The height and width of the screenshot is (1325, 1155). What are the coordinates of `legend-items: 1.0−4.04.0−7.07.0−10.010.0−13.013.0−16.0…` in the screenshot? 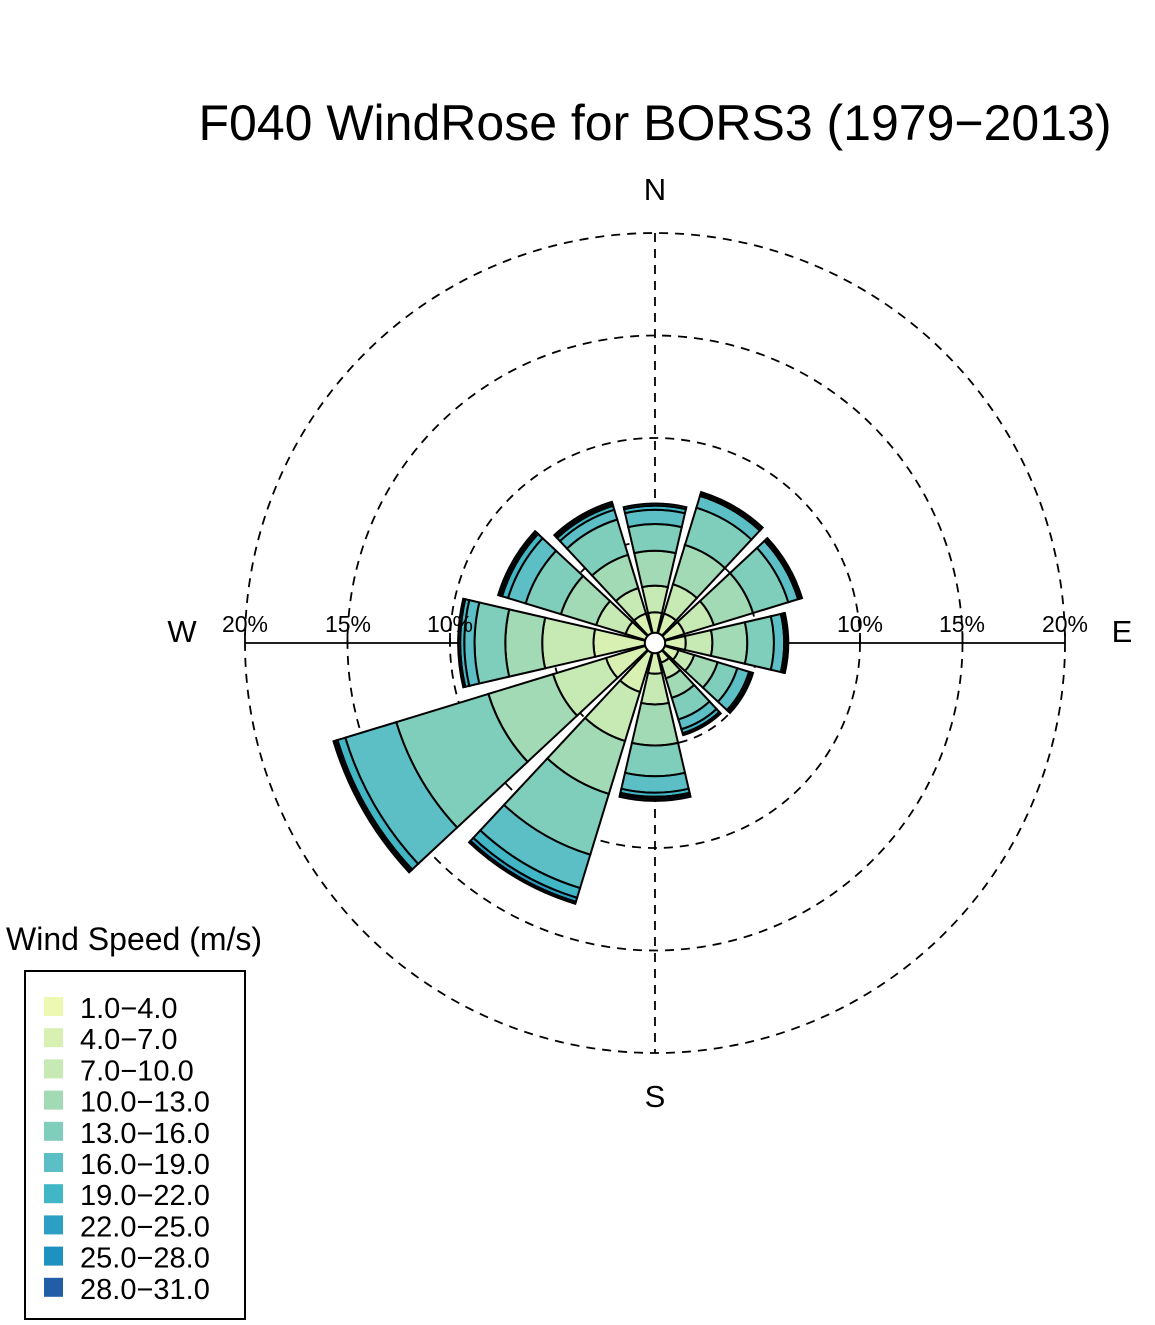 It's located at (127, 1149).